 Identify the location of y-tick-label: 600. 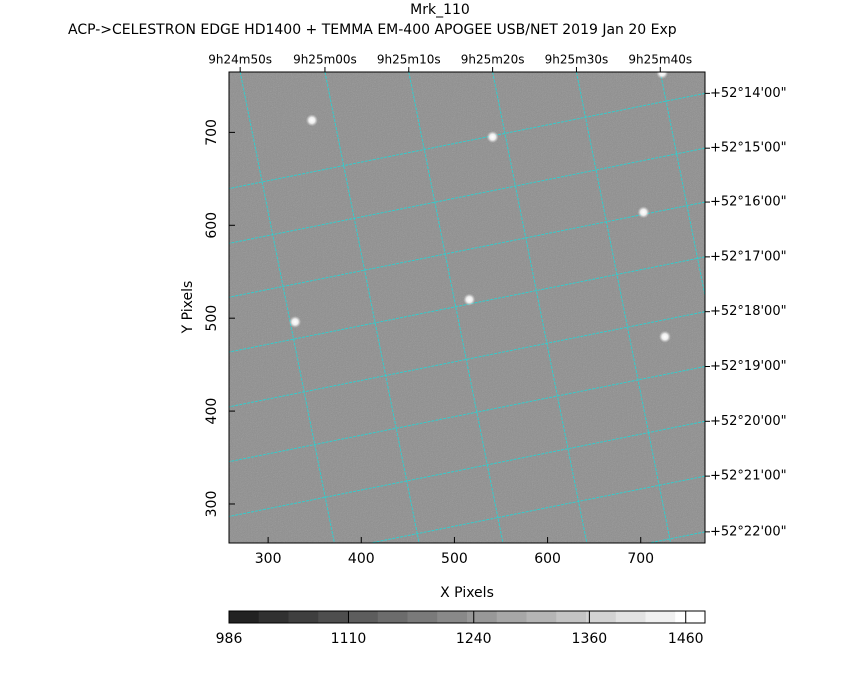
(212, 225).